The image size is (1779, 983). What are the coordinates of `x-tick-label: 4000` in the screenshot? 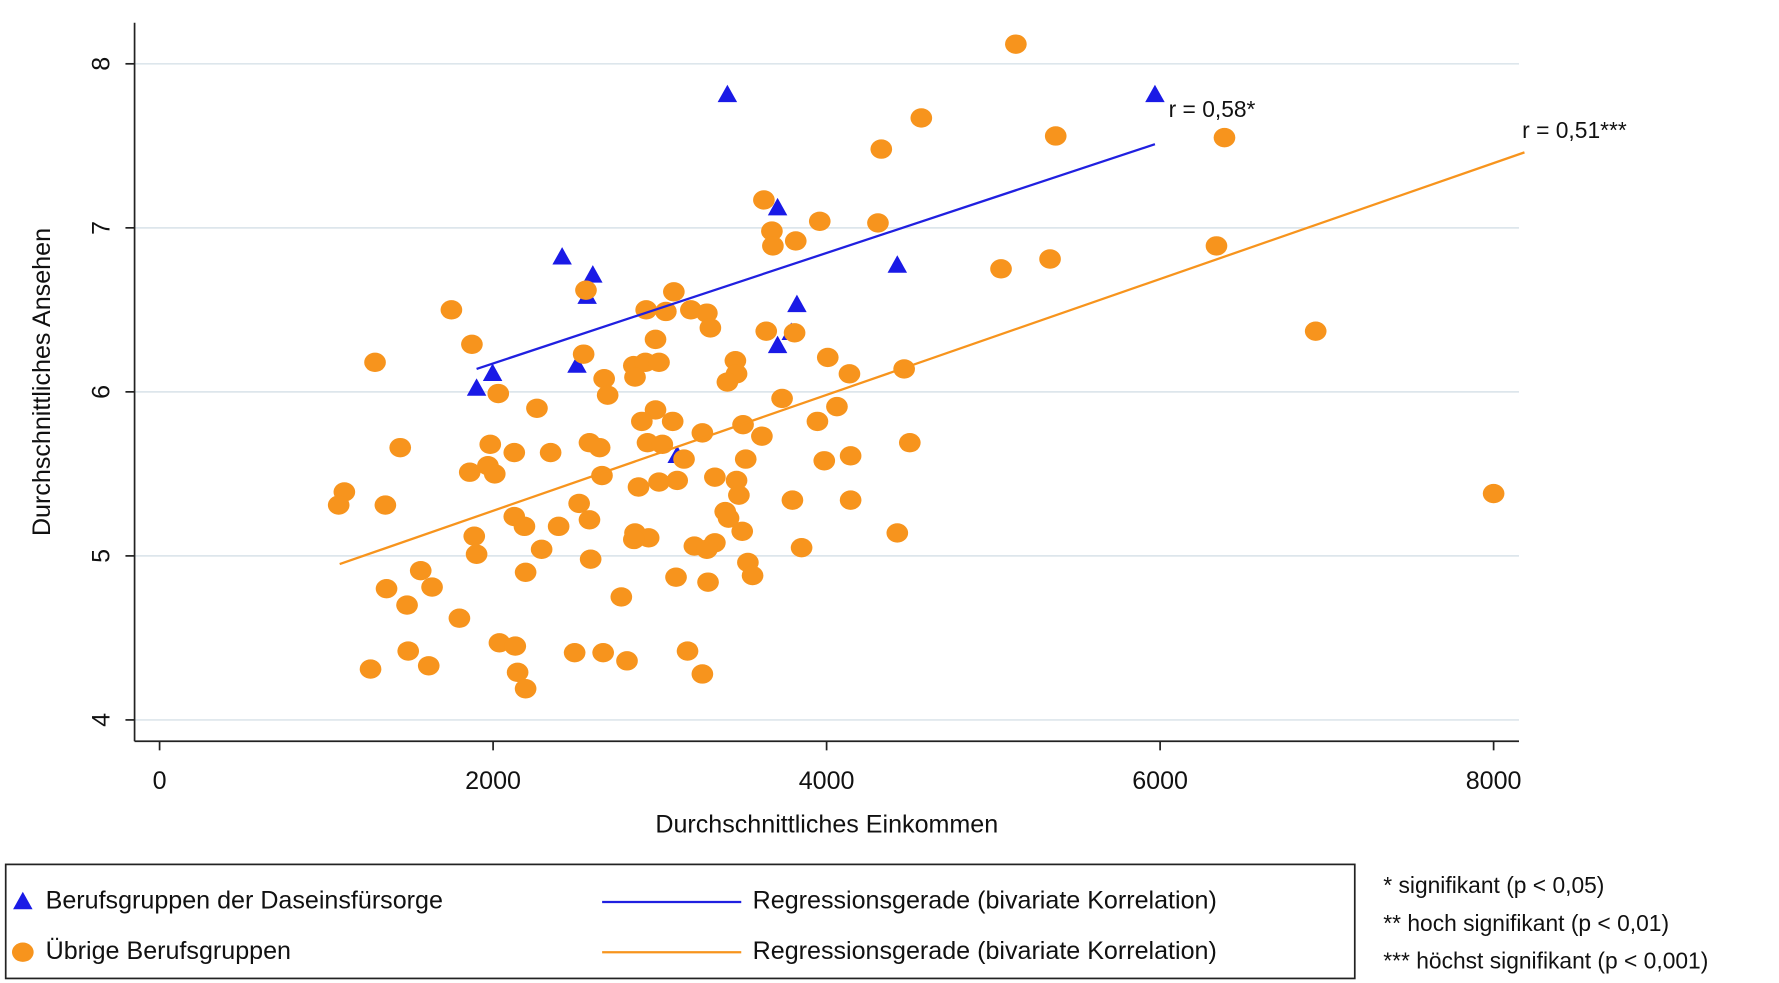 It's located at (827, 781).